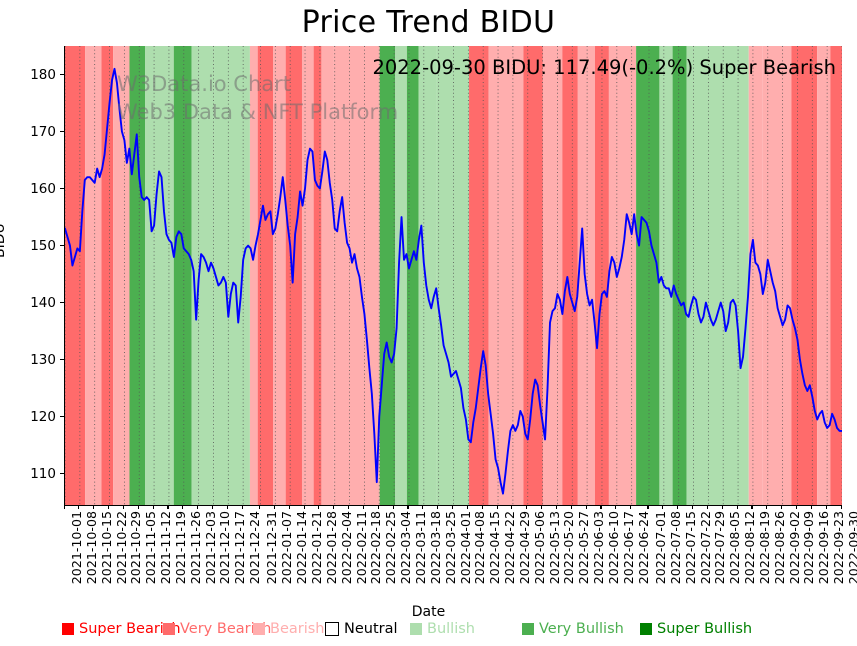 This screenshot has height=646, width=857. I want to click on x-axis-tick-label: 2022-02-25, so click(391, 548).